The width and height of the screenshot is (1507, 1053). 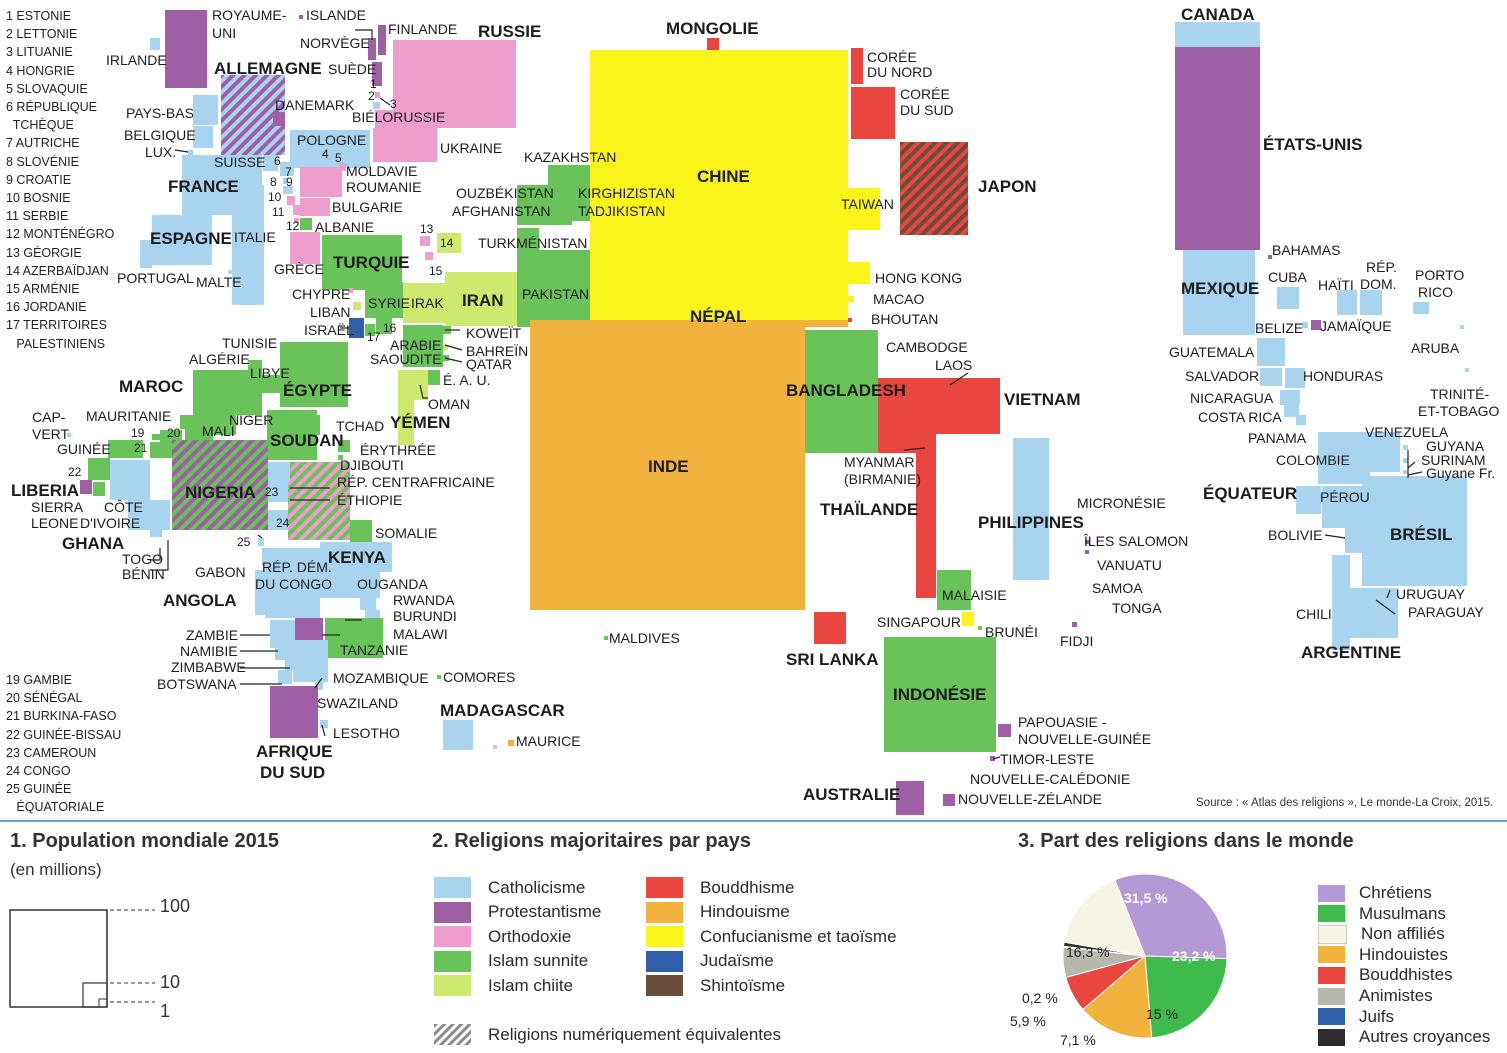 I want to click on country-salvador, so click(x=1271, y=377).